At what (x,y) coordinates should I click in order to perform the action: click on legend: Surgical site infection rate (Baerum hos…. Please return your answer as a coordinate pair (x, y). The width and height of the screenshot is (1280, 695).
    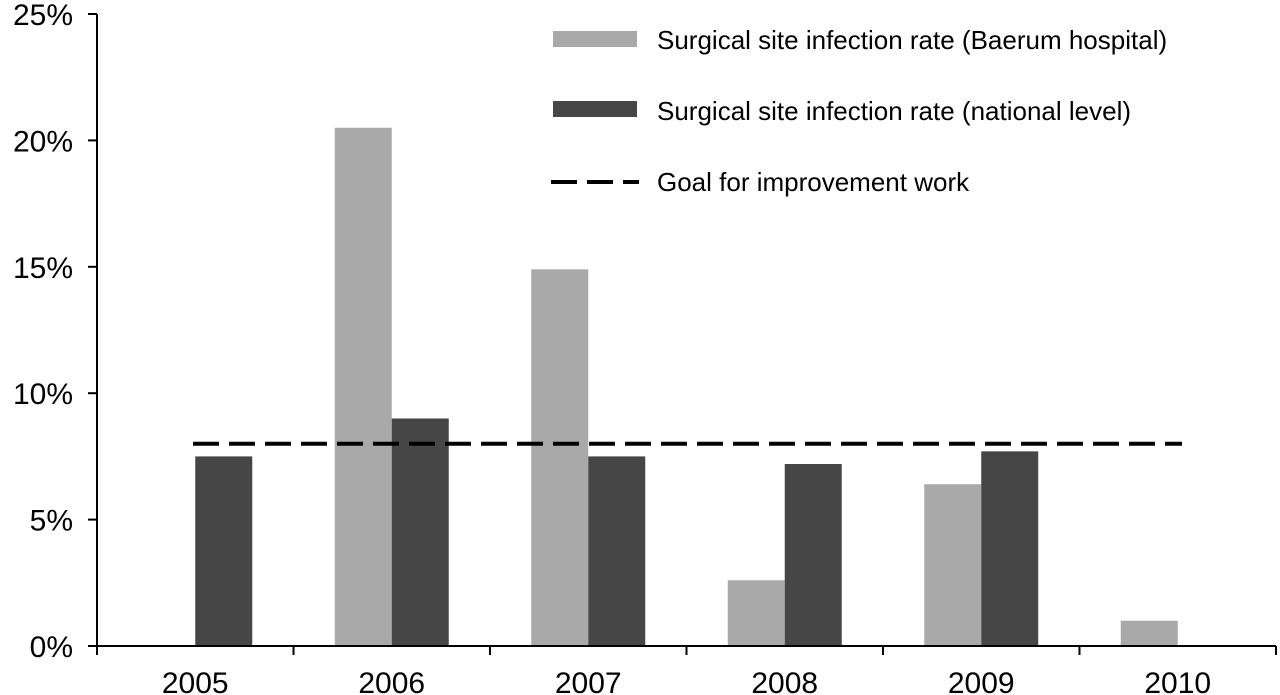
    Looking at the image, I should click on (859, 111).